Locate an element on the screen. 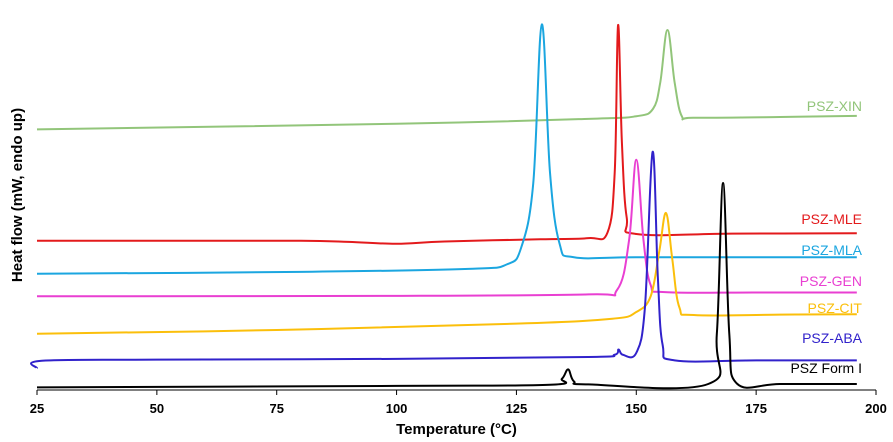 This screenshot has width=893, height=442. series-label-psz-form-i: PSZ Form I is located at coordinates (826, 368).